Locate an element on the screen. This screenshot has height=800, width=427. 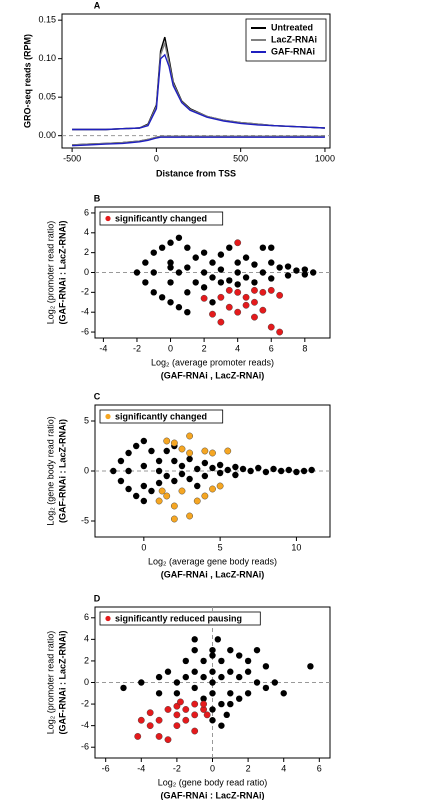
y-tick-label: 0.00 is located at coordinates (47, 135).